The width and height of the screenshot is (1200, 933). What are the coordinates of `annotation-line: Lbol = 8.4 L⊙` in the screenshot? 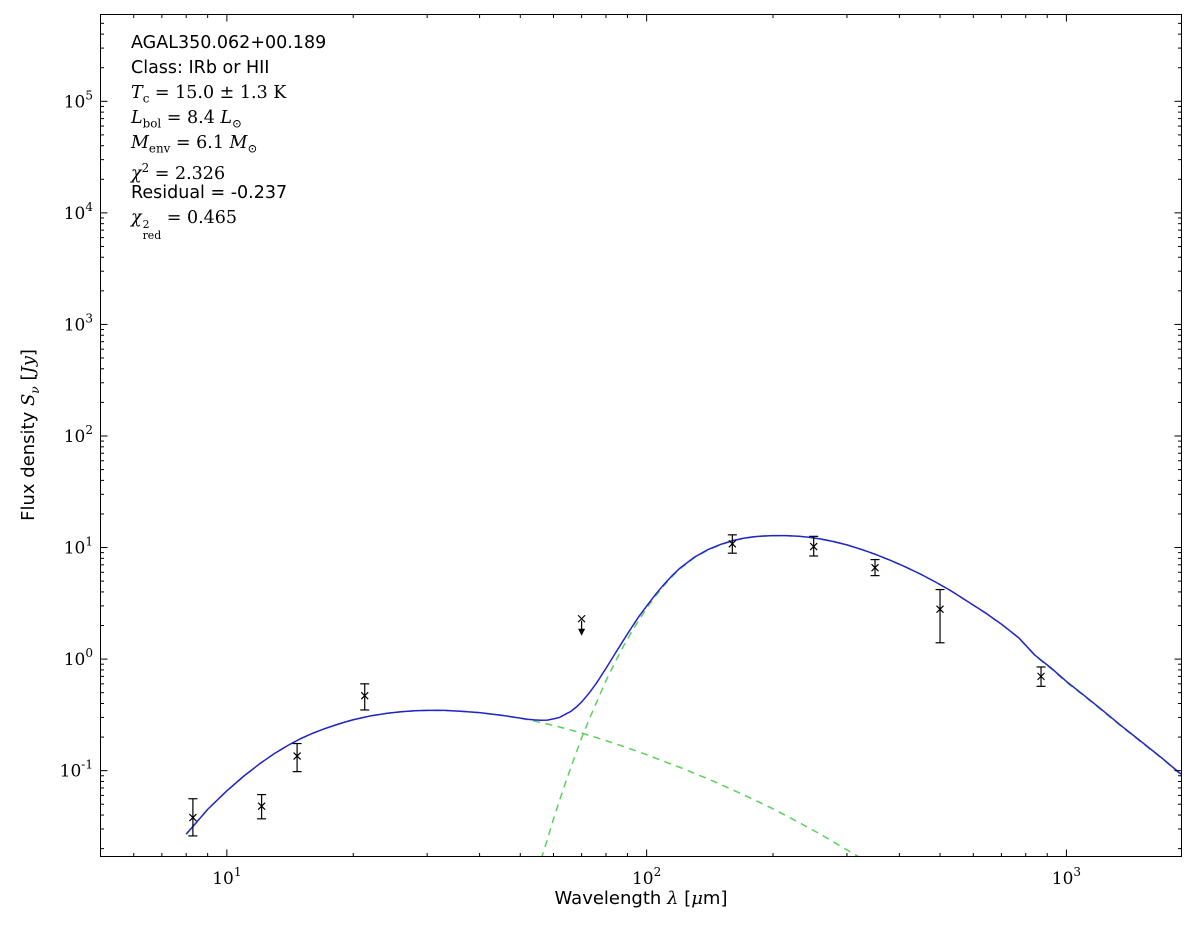 It's located at (186, 119).